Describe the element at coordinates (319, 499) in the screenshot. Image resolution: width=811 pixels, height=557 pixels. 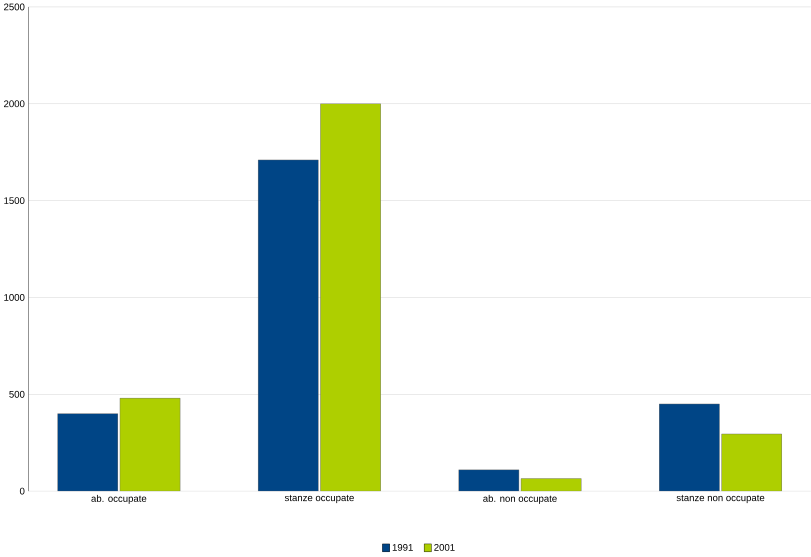
I see `x-tick-label: stanze occupate` at that location.